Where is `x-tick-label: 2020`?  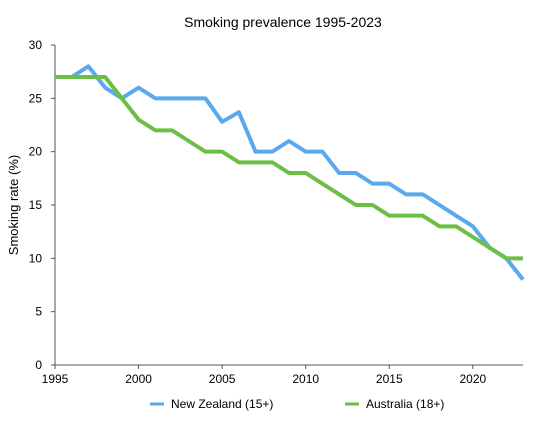
x-tick-label: 2020 is located at coordinates (473, 379).